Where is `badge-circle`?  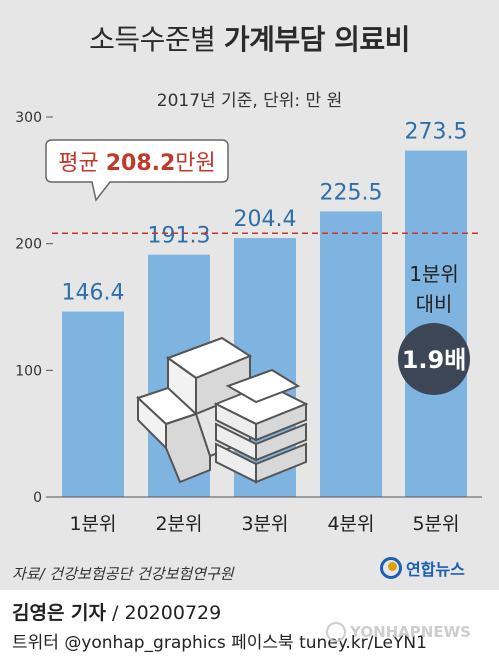 badge-circle is located at coordinates (434, 359).